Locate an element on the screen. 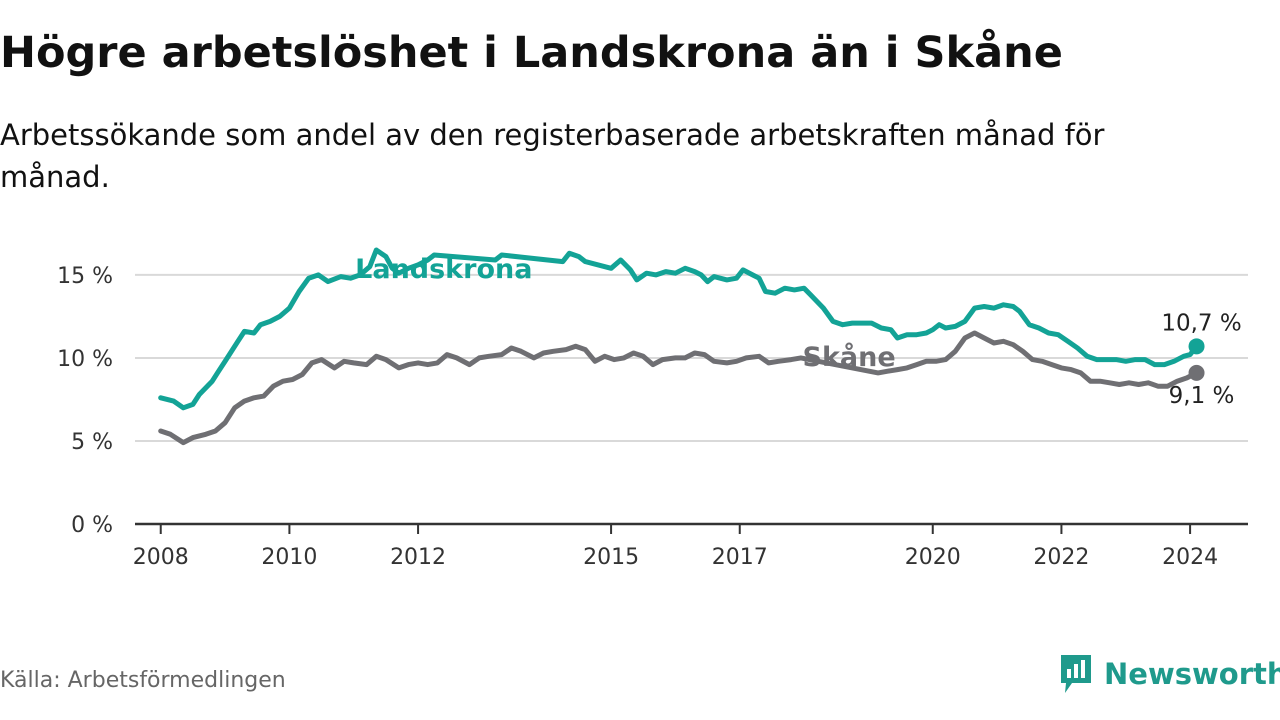 Image resolution: width=1280 pixels, height=720 pixels. y-tick-label: 5 % is located at coordinates (92, 442).